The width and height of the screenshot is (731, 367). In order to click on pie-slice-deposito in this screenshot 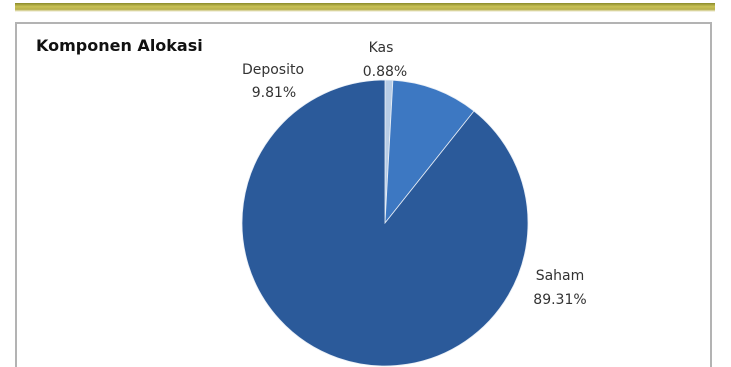, I will do `click(429, 152)`.